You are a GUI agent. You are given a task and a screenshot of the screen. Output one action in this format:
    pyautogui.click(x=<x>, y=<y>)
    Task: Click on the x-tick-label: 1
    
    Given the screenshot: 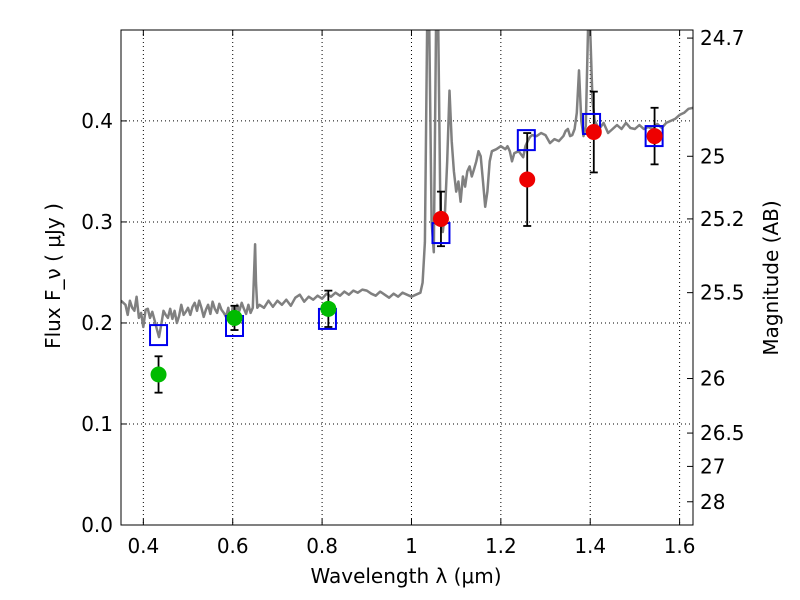 What is the action you would take?
    pyautogui.click(x=411, y=546)
    